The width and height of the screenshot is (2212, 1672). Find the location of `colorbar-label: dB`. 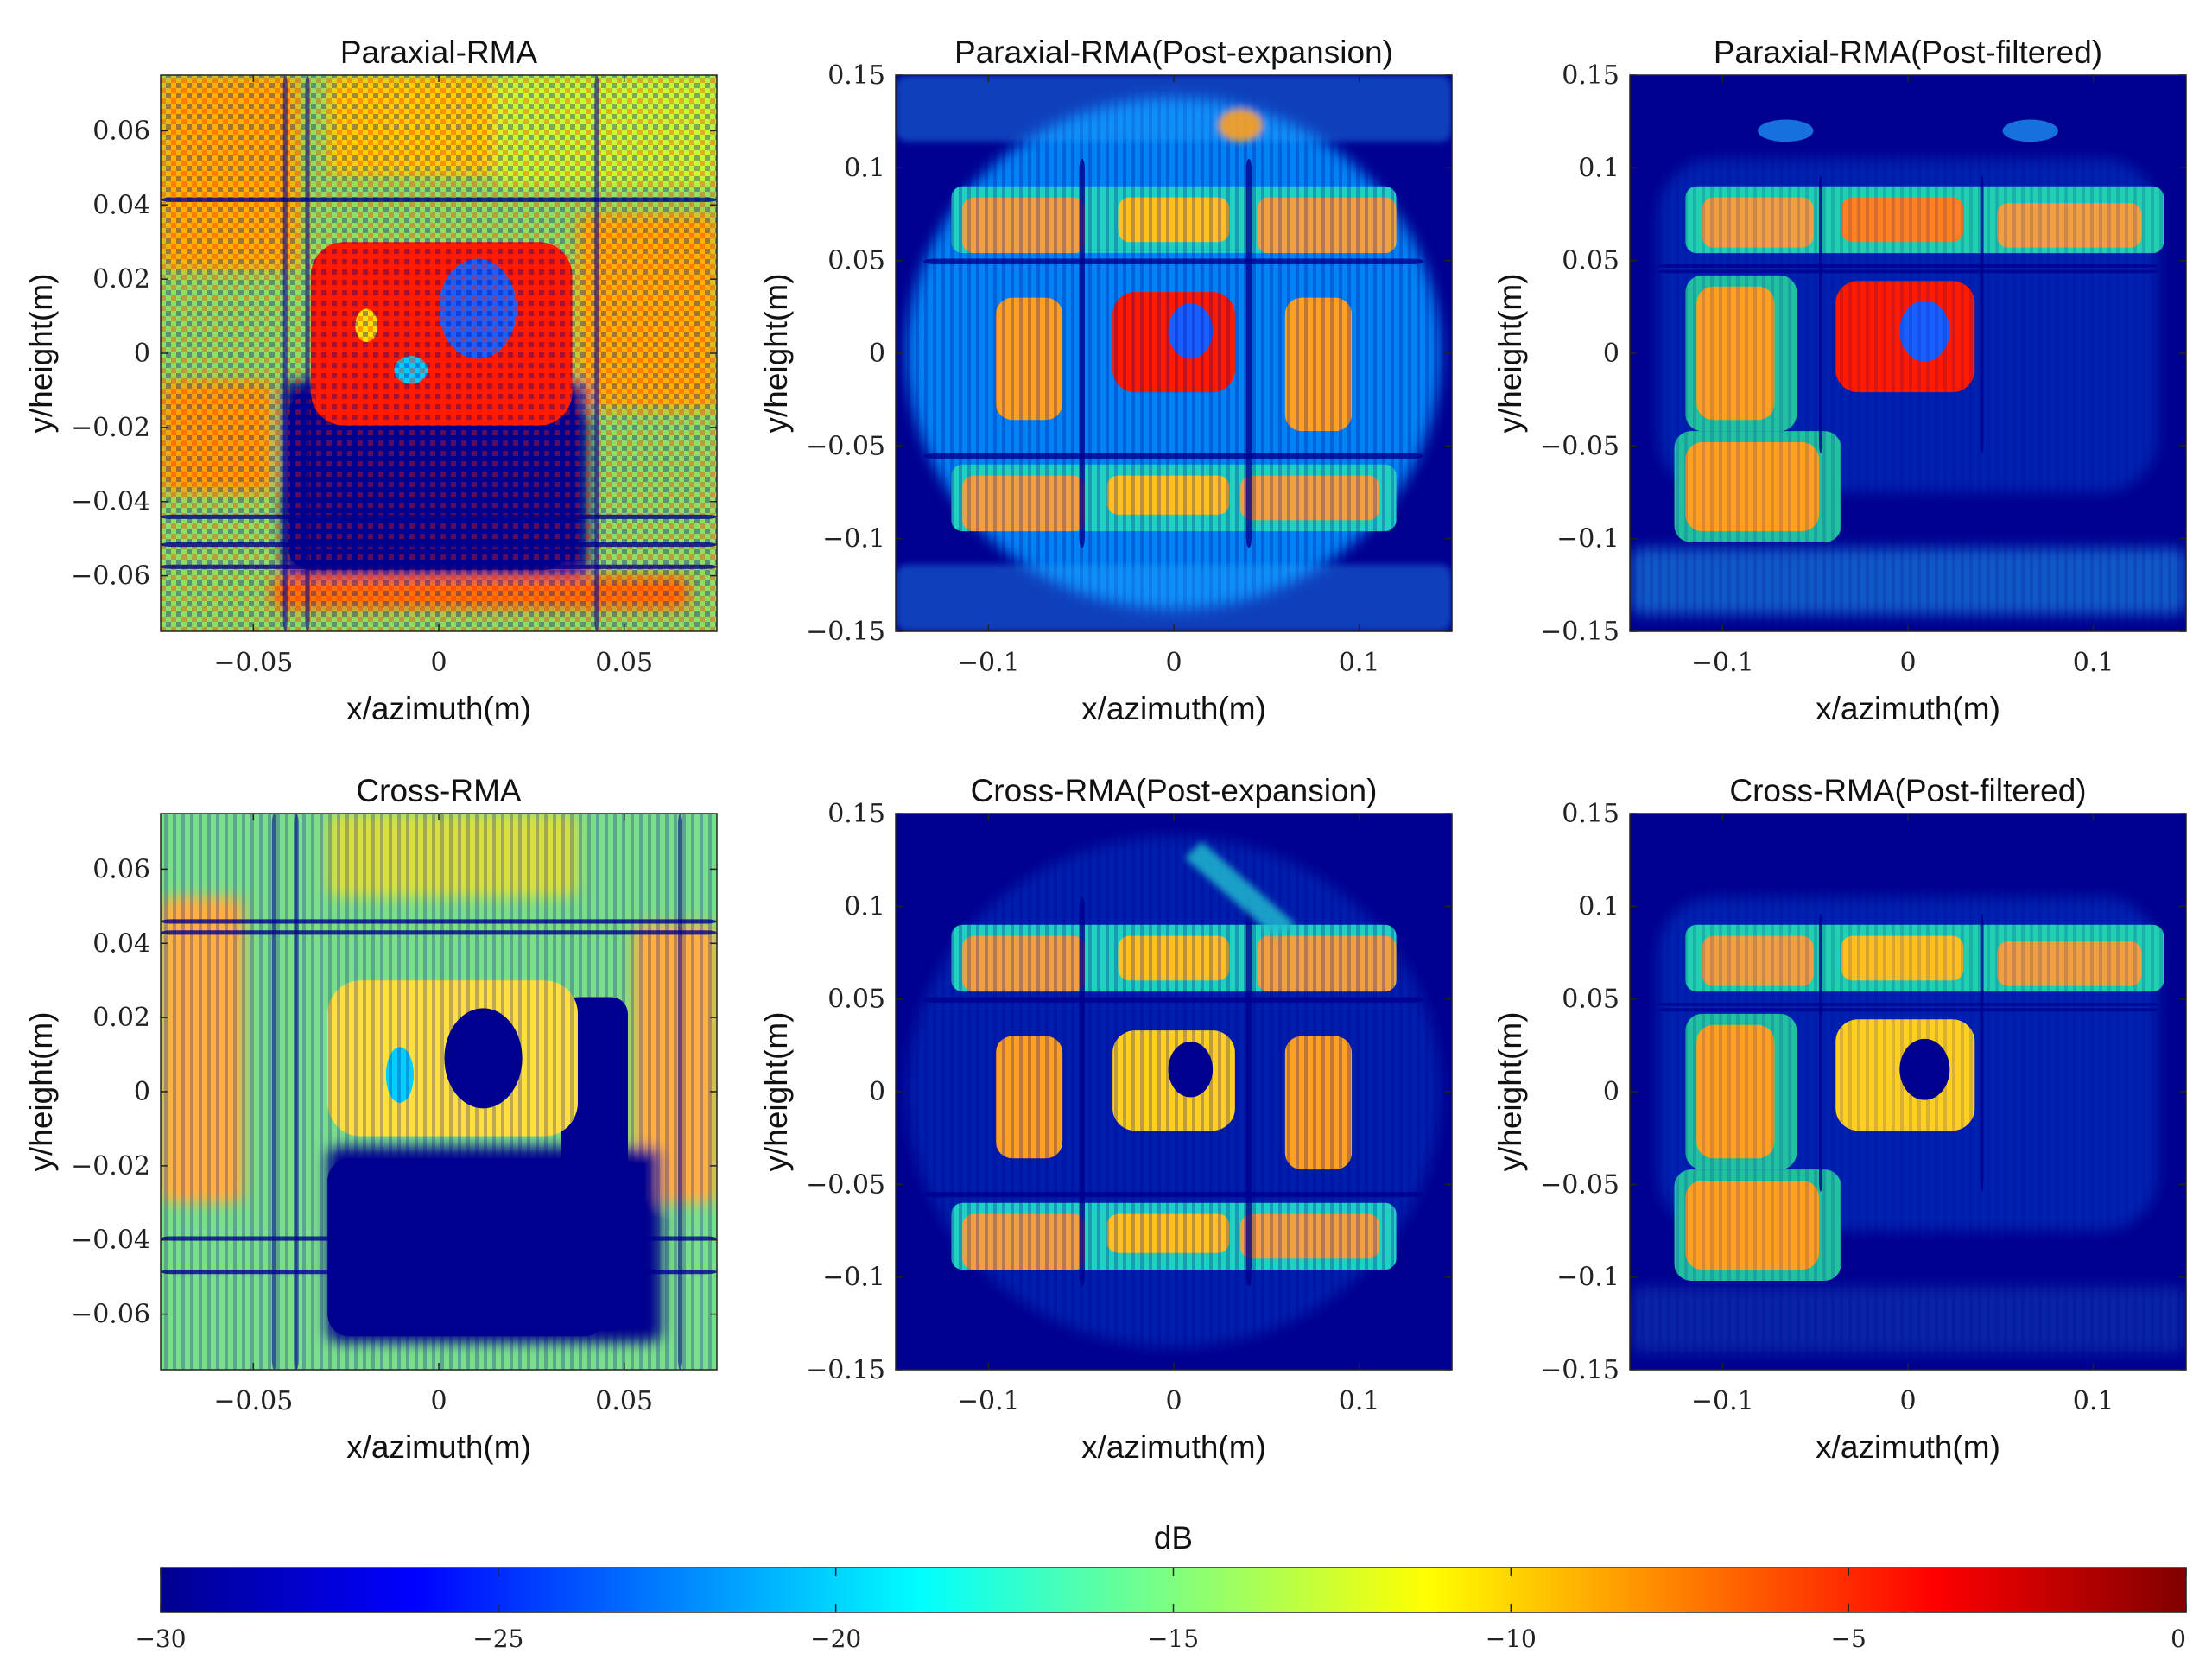

colorbar-label: dB is located at coordinates (1173, 1537).